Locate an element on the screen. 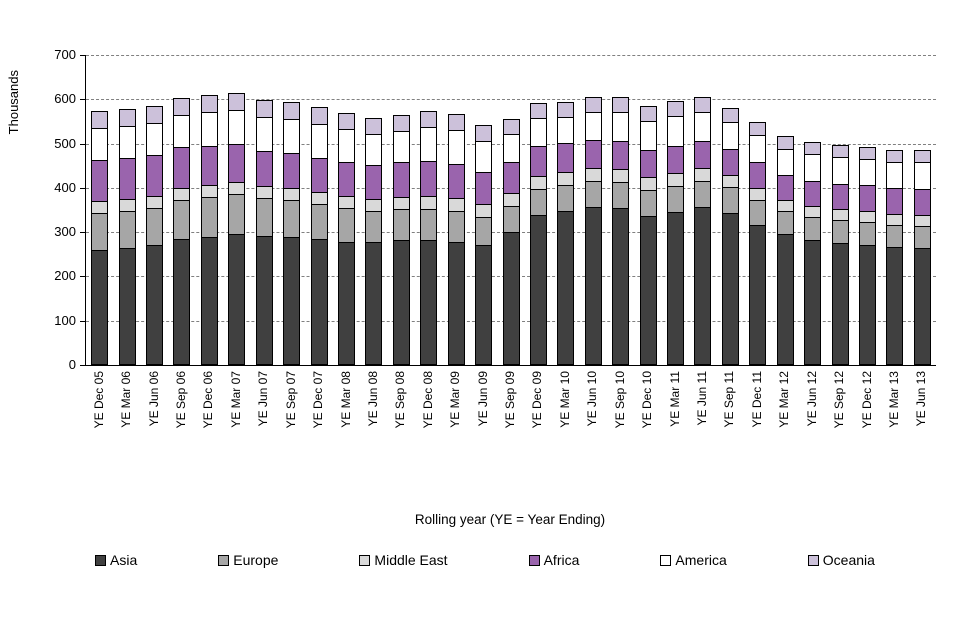 The height and width of the screenshot is (640, 960). x-tick-label-text: YE Jun 09 is located at coordinates (482, 399).